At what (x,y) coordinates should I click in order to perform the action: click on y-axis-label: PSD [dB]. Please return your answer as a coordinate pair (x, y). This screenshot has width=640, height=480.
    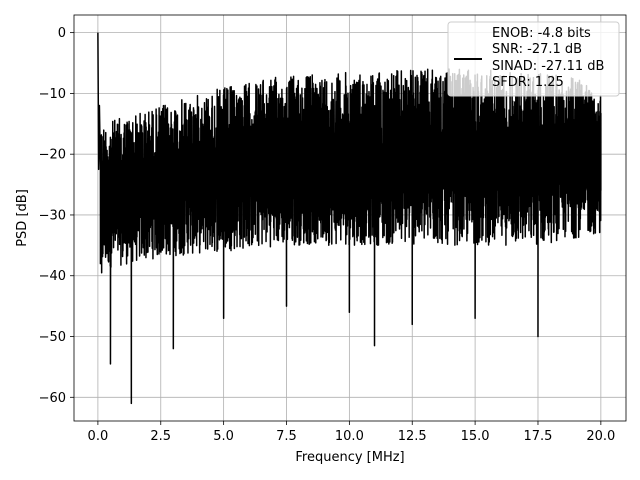
    Looking at the image, I should click on (22, 218).